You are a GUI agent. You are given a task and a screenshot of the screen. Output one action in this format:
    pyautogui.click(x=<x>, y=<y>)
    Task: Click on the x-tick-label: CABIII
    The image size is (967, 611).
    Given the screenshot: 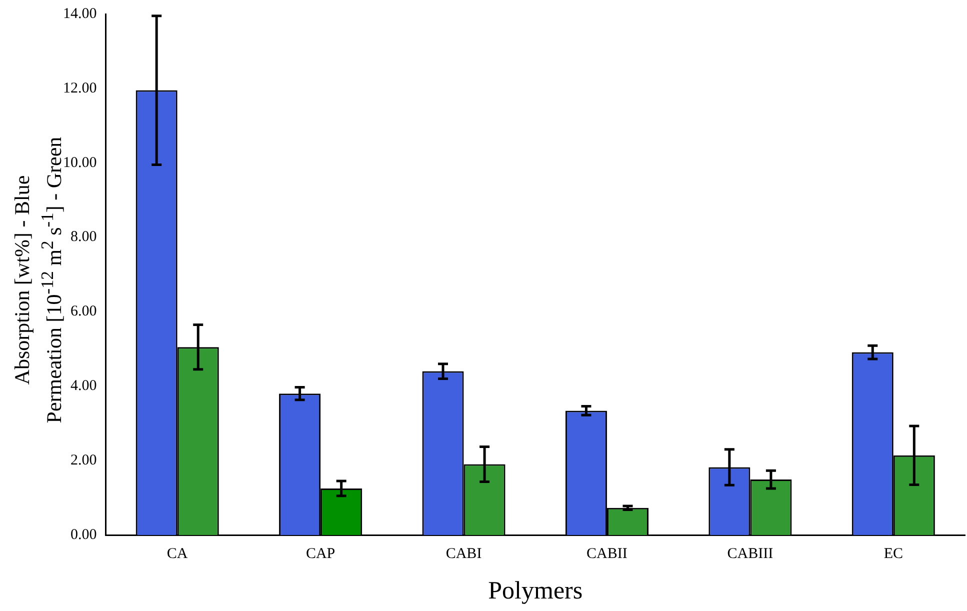 What is the action you would take?
    pyautogui.click(x=750, y=554)
    